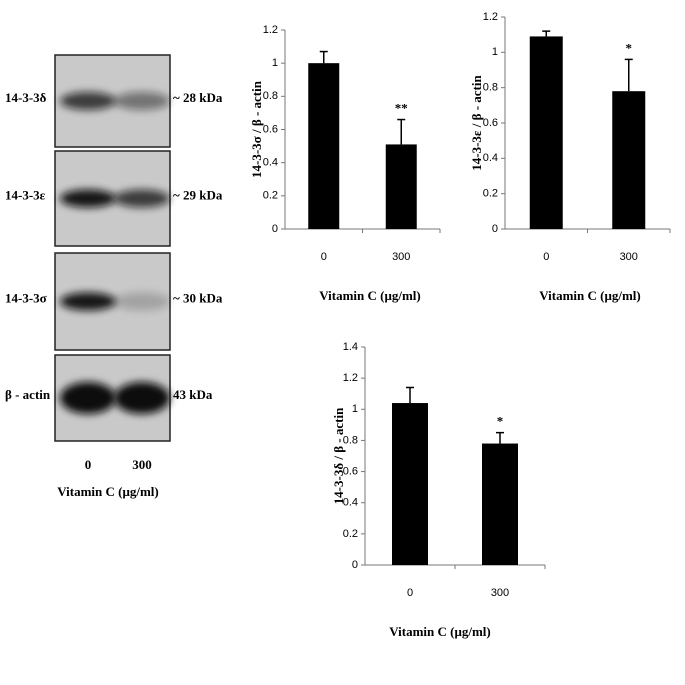 This screenshot has height=685, width=685. What do you see at coordinates (401, 108) in the screenshot?
I see `significance: **` at bounding box center [401, 108].